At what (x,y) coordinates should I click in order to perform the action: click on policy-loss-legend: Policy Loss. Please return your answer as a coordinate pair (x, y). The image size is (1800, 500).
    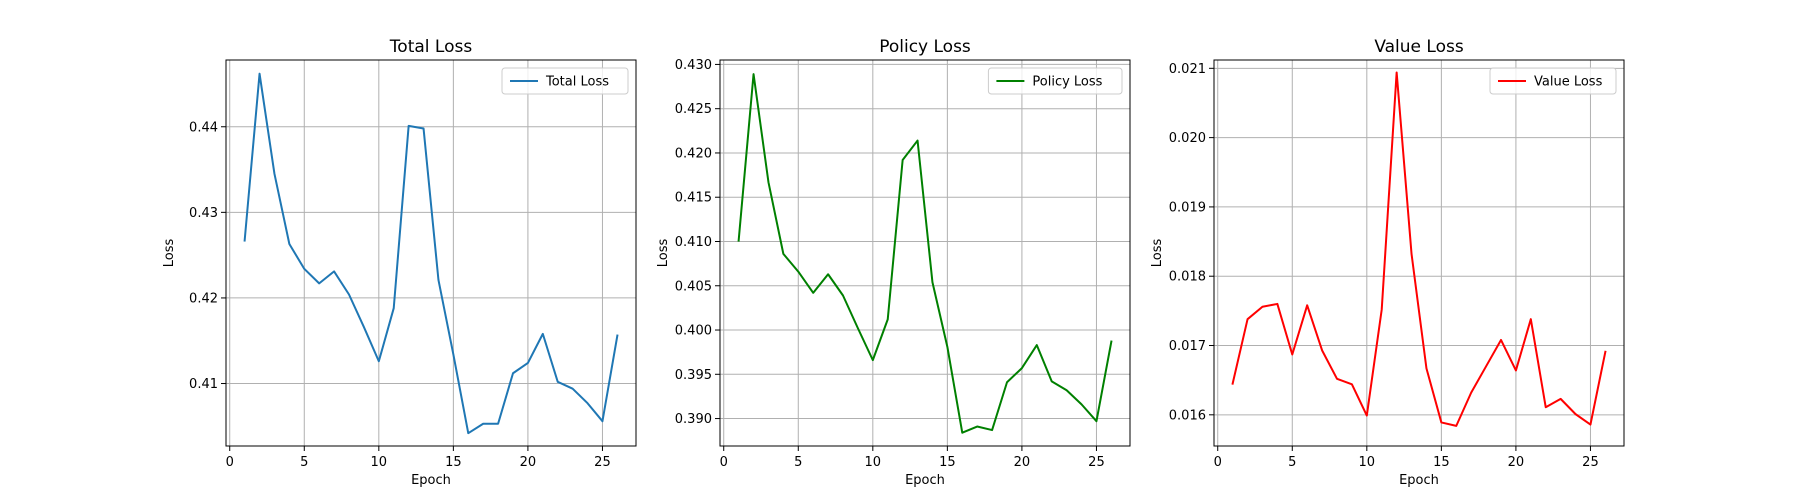
    Looking at the image, I should click on (1055, 81).